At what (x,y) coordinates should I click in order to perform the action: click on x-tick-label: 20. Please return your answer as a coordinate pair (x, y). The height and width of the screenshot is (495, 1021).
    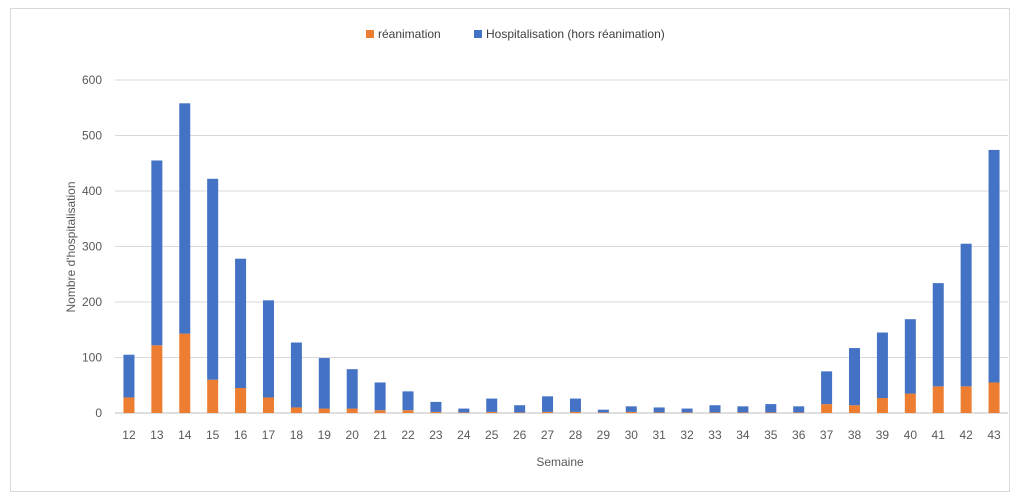
    Looking at the image, I should click on (353, 435).